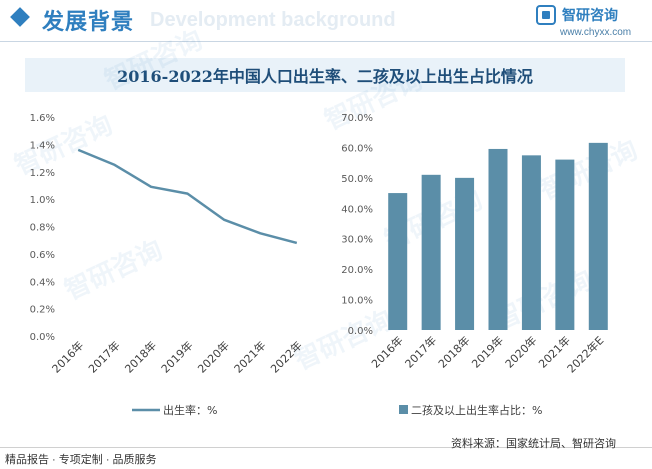 The height and width of the screenshot is (469, 652). I want to click on y-tick-label: 70.0%, so click(357, 118).